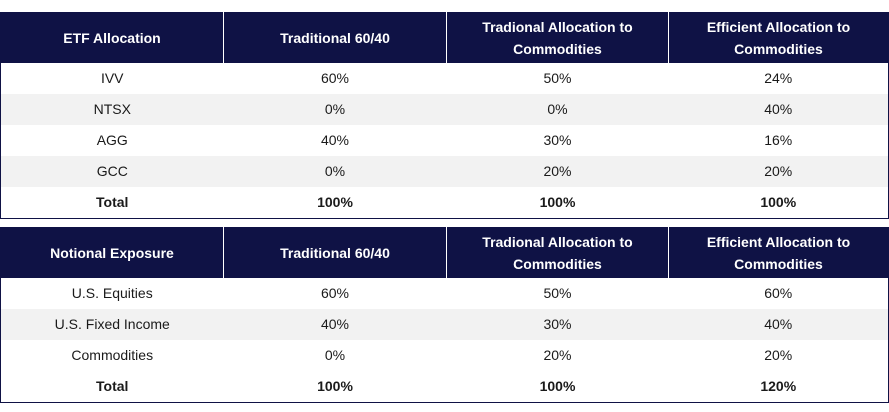 This screenshot has height=412, width=889. What do you see at coordinates (112, 324) in the screenshot?
I see `table-cell: U.S. Fixed Income` at bounding box center [112, 324].